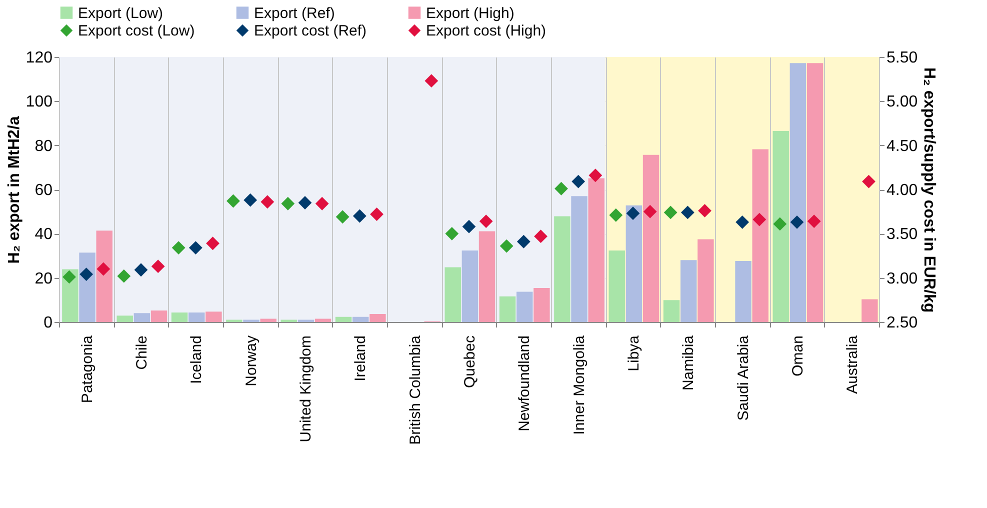  What do you see at coordinates (43, 235) in the screenshot?
I see `y-tick-label: 40` at bounding box center [43, 235].